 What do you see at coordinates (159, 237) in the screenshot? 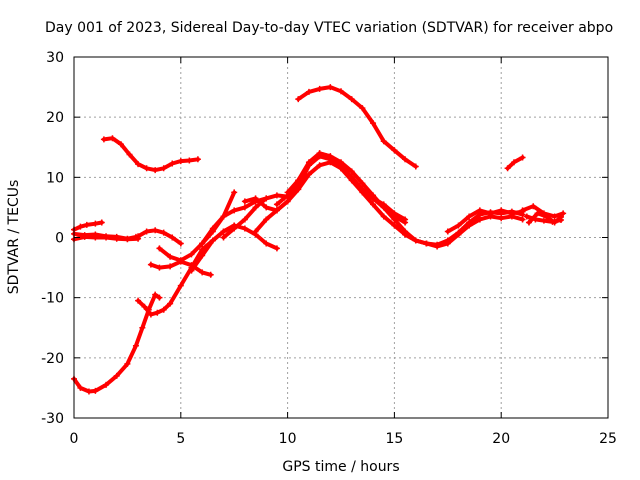
I see `series-line-s7` at bounding box center [159, 237].